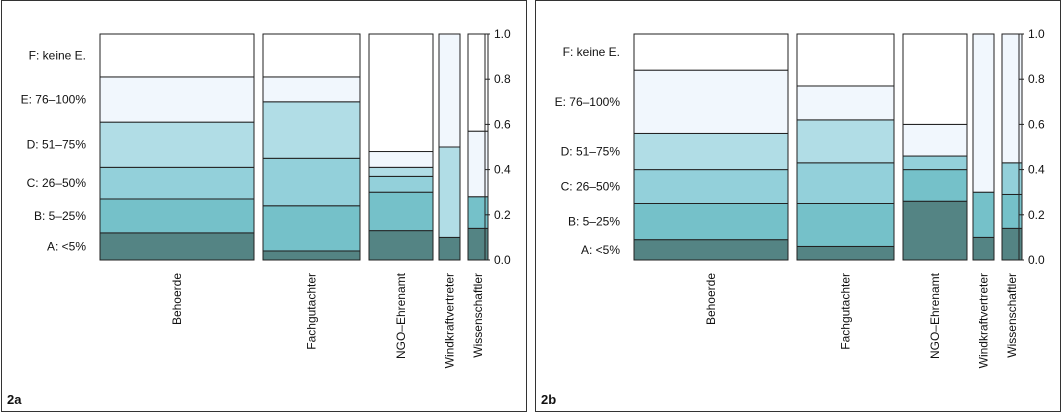 This screenshot has height=416, width=1064. I want to click on panel-label: 2b, so click(549, 399).